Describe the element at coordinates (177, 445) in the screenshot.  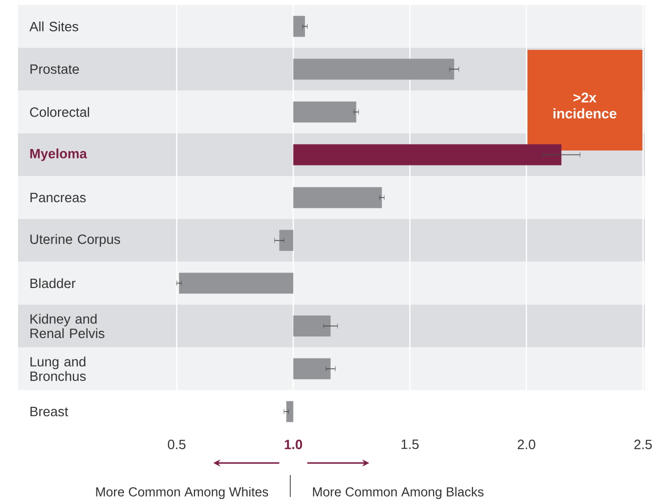
I see `x-tick-label: 0.5` at that location.